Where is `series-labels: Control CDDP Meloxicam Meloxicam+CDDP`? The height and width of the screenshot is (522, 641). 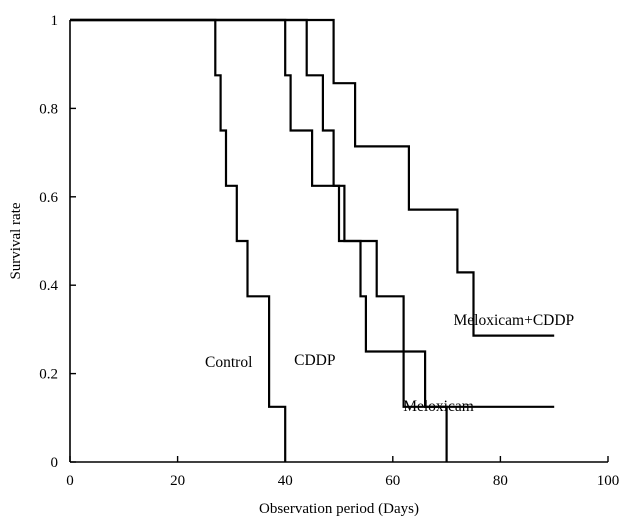 series-labels: Control CDDP Meloxicam Meloxicam+CDDP is located at coordinates (389, 363).